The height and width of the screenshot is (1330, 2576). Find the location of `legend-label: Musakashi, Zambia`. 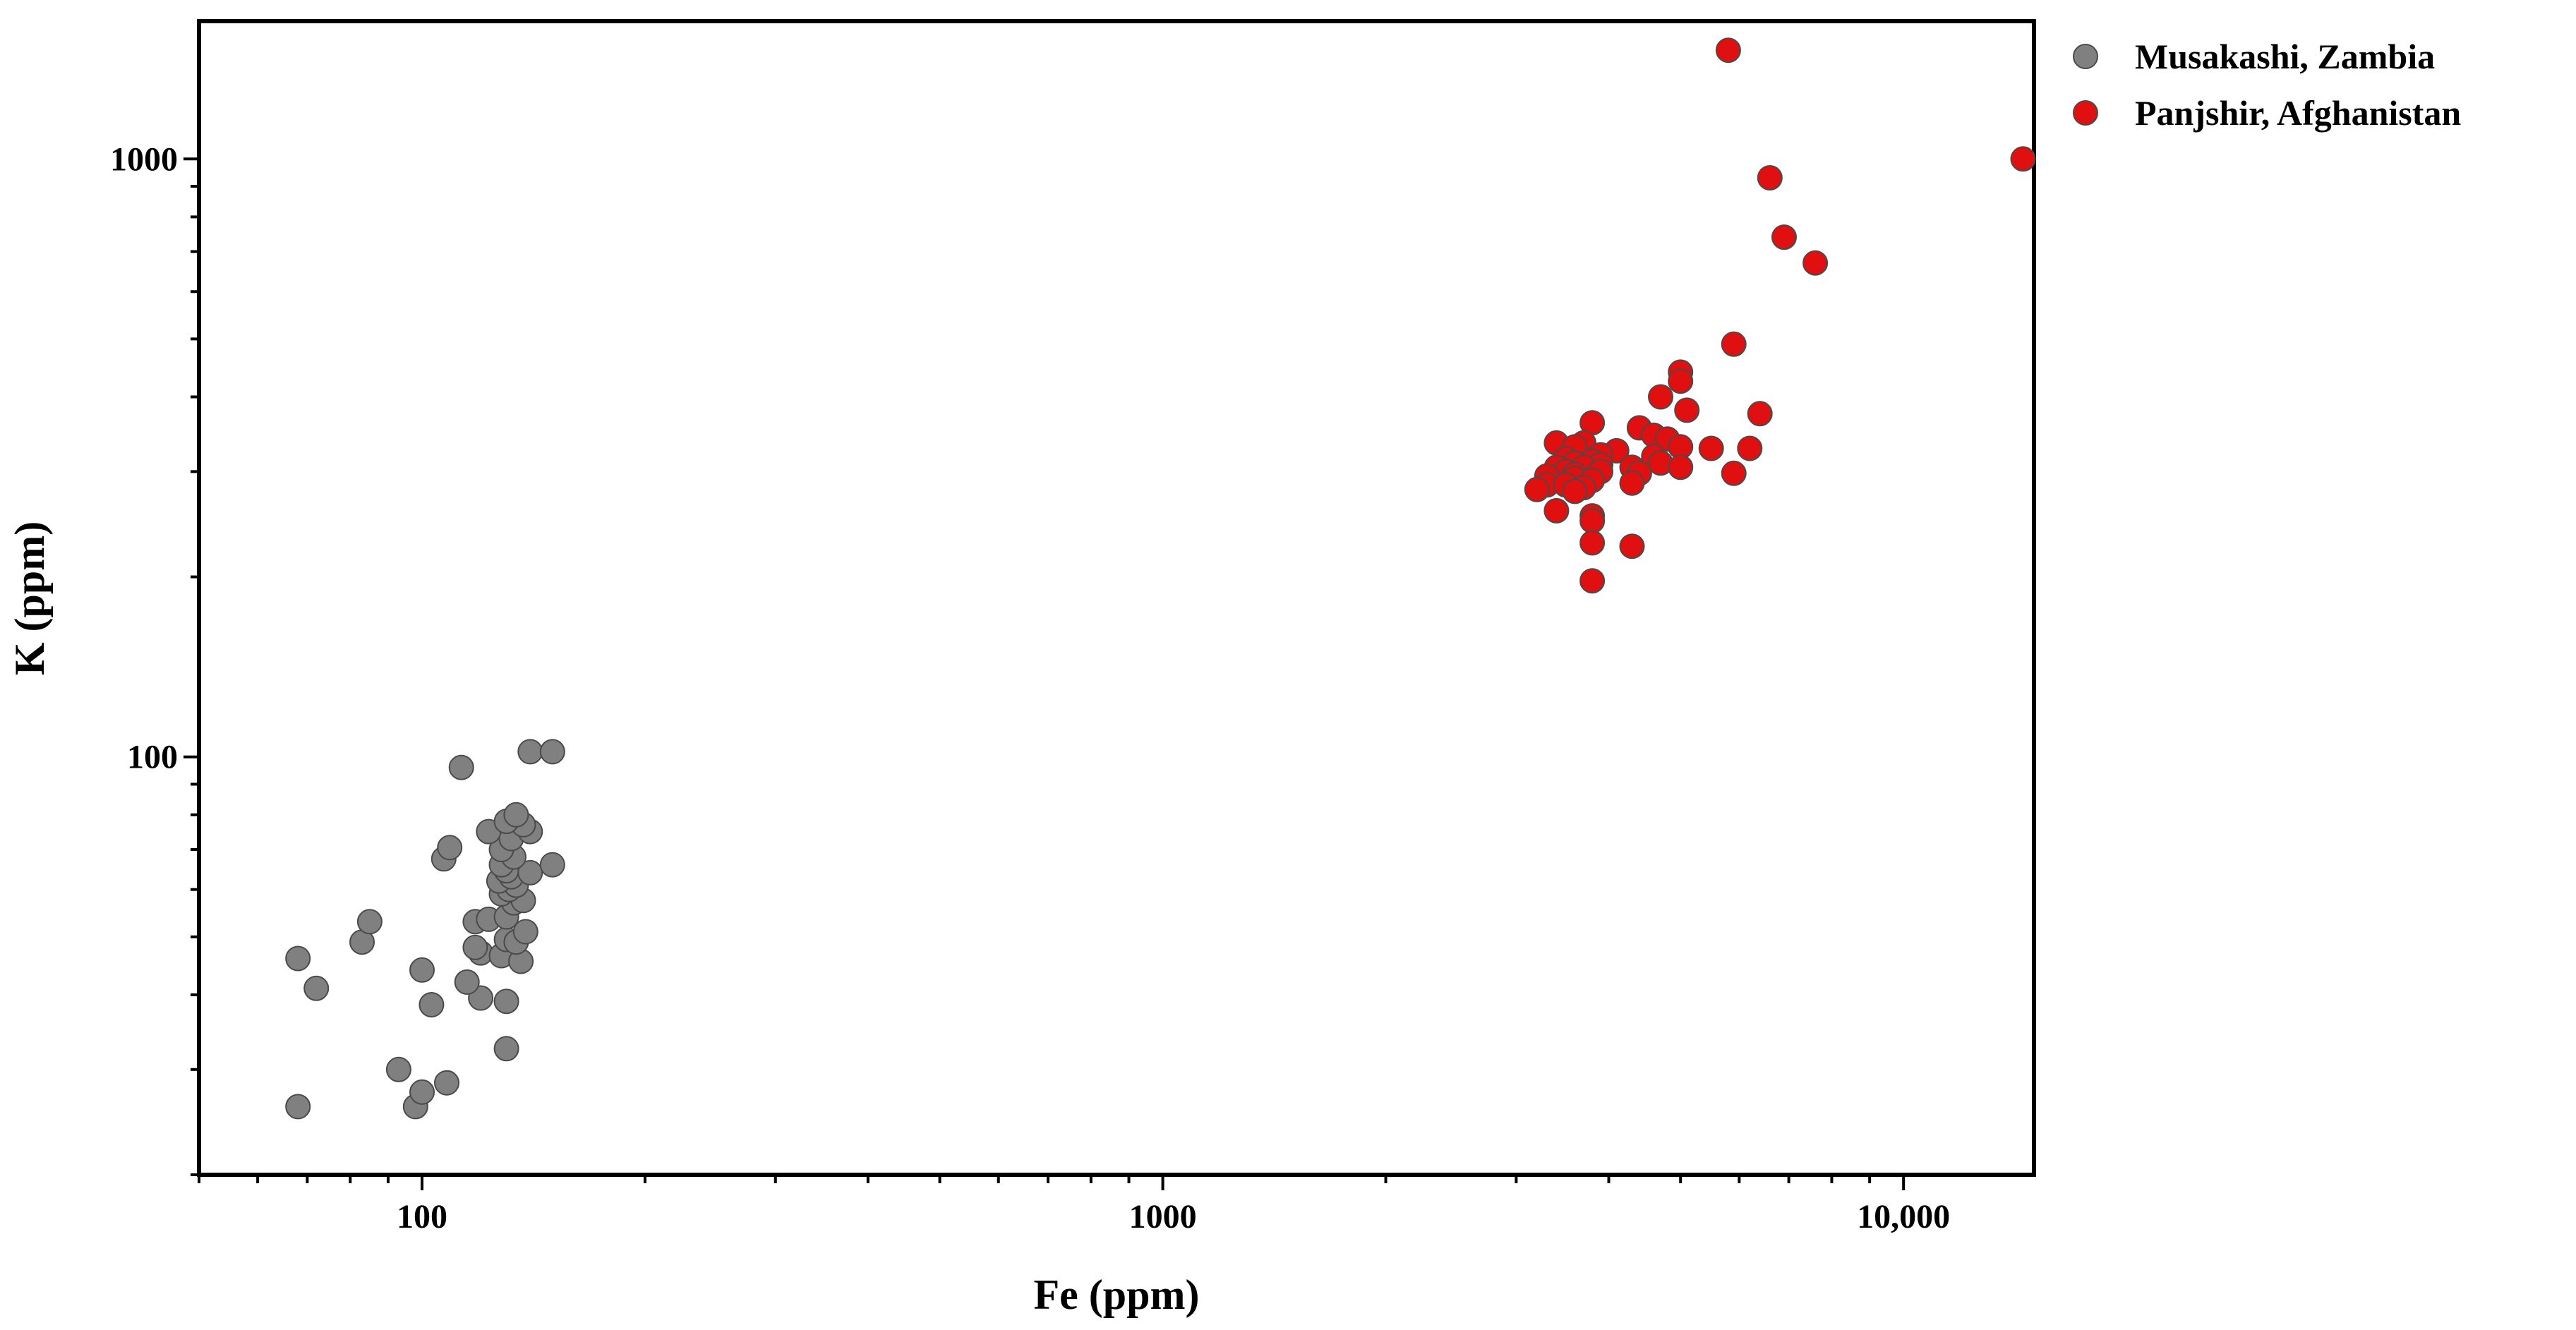

legend-label: Musakashi, Zambia is located at coordinates (2285, 56).